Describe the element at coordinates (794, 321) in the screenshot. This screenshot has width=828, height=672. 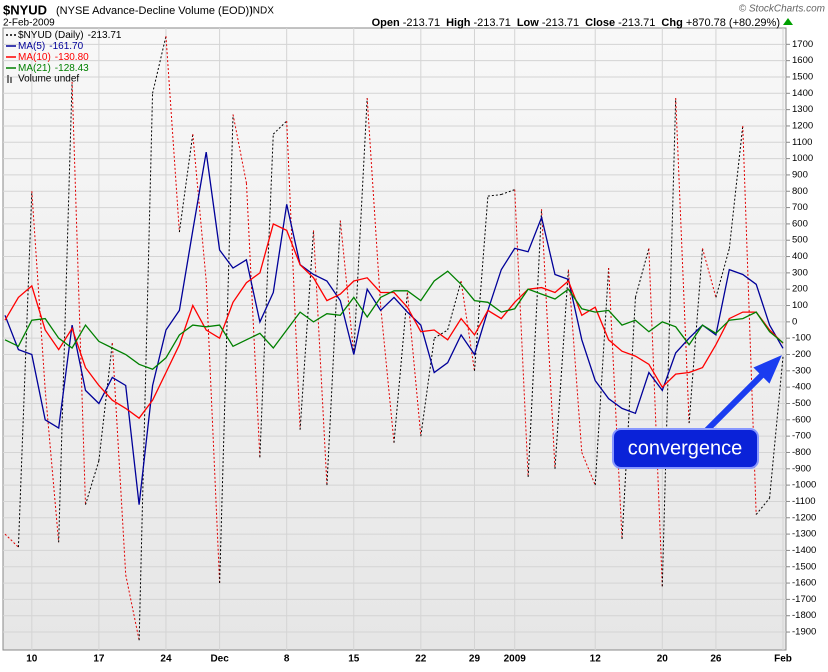
I see `y-tick-label: 0` at that location.